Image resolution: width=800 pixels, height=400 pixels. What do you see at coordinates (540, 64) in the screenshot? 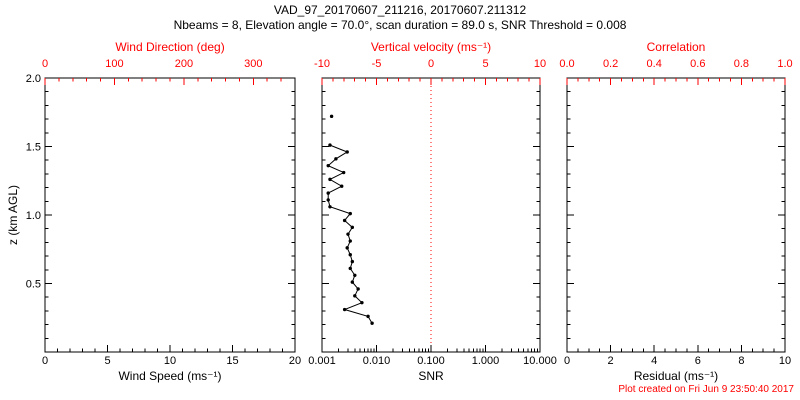
I see `top-tick-label: 10` at bounding box center [540, 64].